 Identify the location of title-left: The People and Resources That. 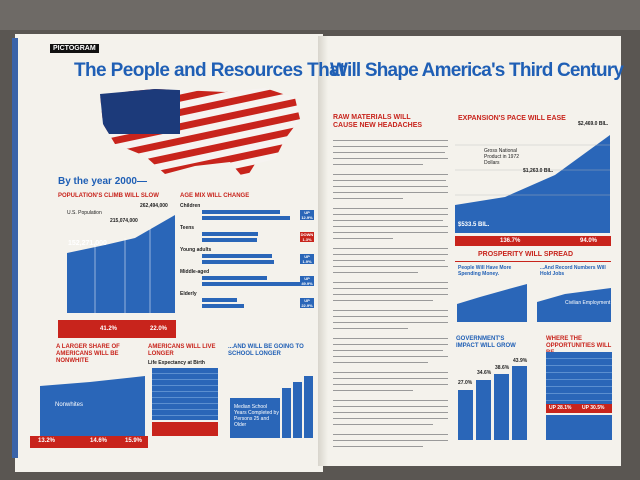
(209, 70).